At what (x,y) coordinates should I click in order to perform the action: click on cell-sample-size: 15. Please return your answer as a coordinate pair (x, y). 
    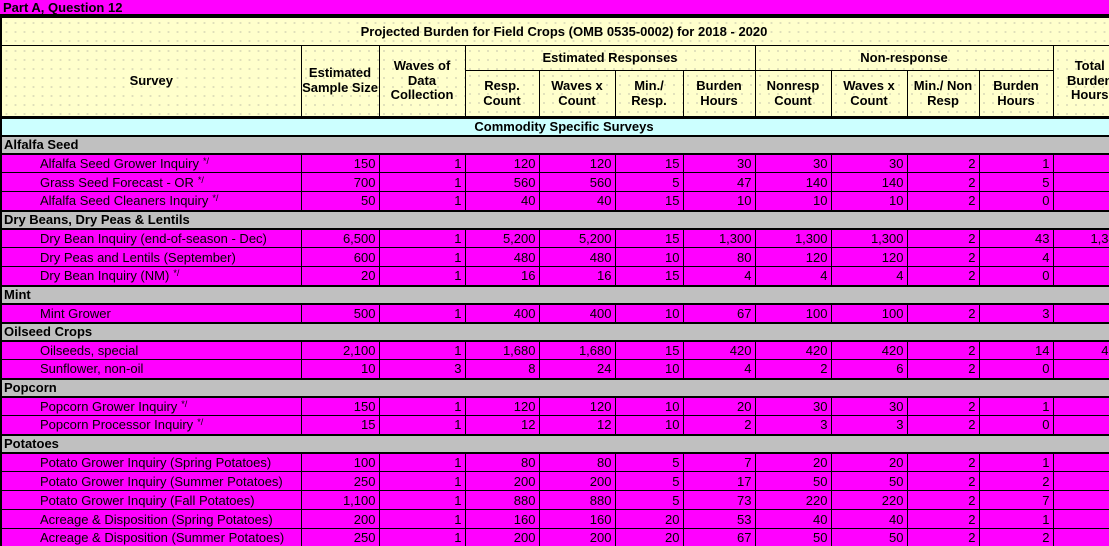
    Looking at the image, I should click on (340, 425).